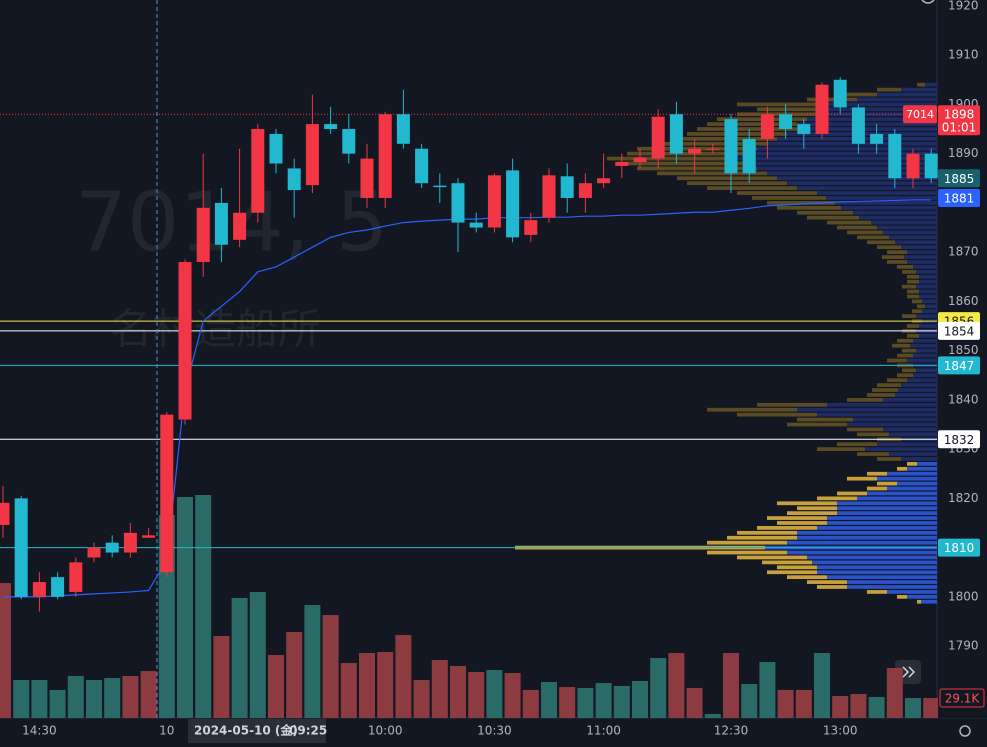 Image resolution: width=987 pixels, height=747 pixels. What do you see at coordinates (965, 731) in the screenshot?
I see `settings-button` at bounding box center [965, 731].